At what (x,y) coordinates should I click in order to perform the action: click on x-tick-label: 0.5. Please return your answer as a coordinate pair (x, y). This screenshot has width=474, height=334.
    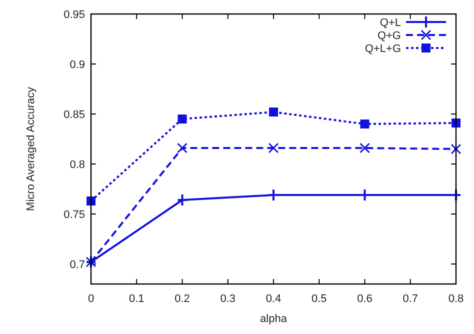
    Looking at the image, I should click on (319, 299).